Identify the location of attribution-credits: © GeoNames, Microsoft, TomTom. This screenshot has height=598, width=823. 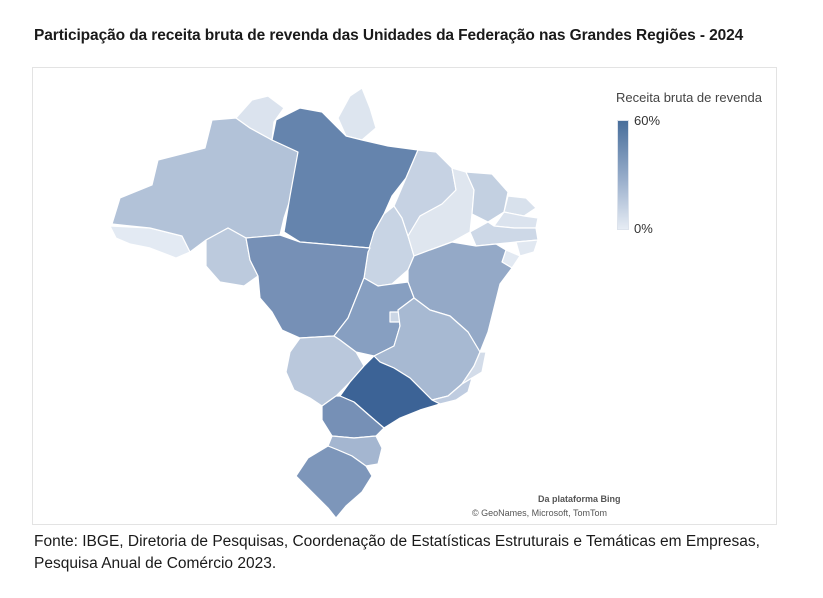
(539, 513).